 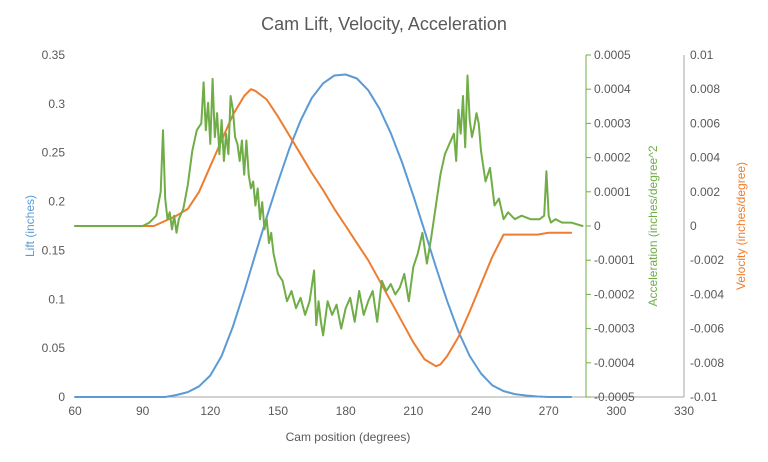 What do you see at coordinates (54, 153) in the screenshot?
I see `lift-tick-label: 0.25` at bounding box center [54, 153].